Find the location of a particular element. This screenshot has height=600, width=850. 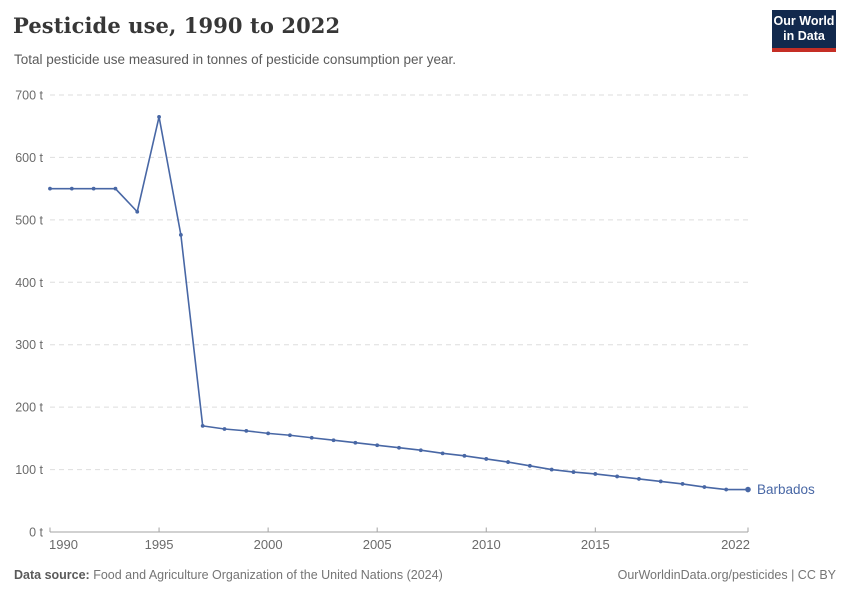

x-axis-label: 2010 is located at coordinates (486, 544).